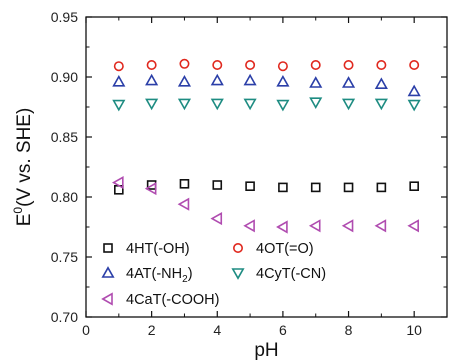  Describe the element at coordinates (23, 167) in the screenshot. I see `y-axis-title: E0(V vs. SHE)` at that location.